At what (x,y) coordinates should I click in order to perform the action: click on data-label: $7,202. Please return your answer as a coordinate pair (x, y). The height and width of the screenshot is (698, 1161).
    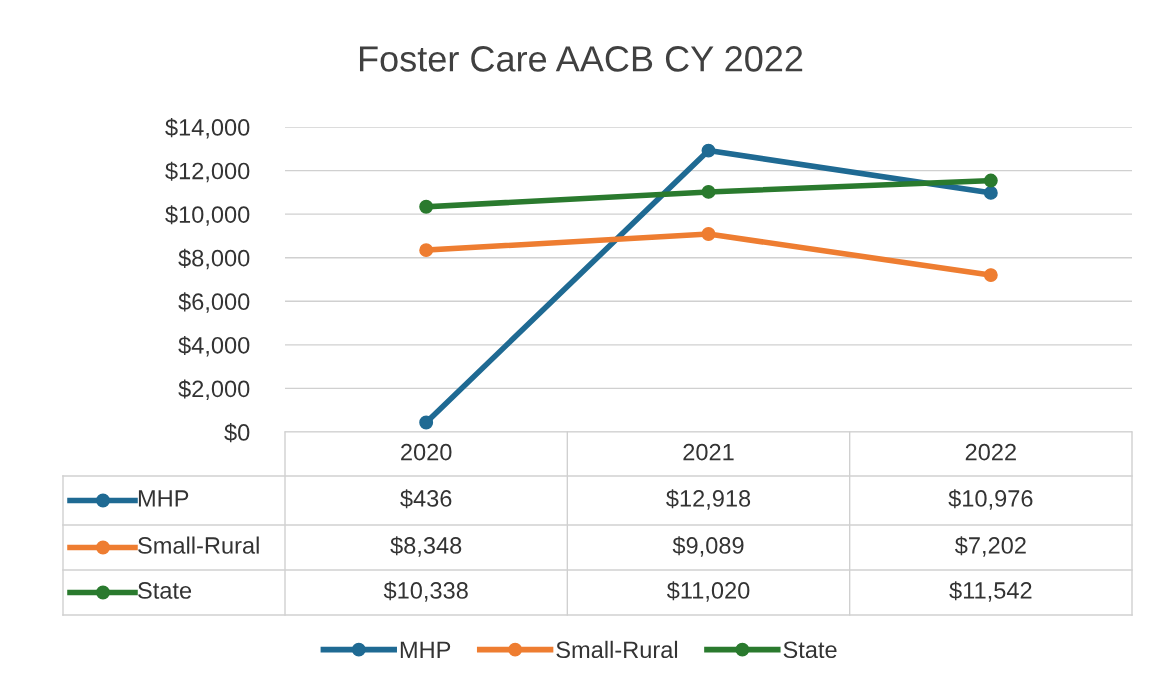
    Looking at the image, I should click on (990, 546).